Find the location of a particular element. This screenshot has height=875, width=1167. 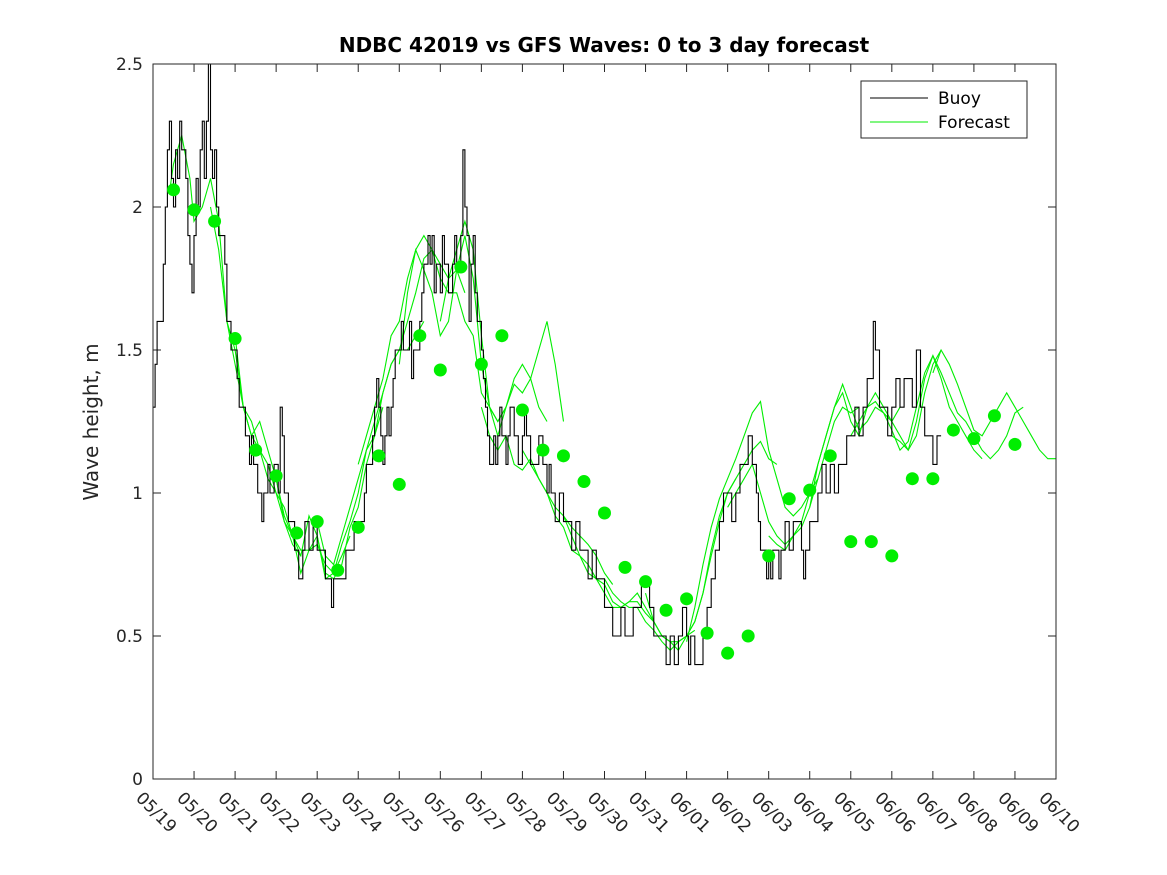

legend: Buoy Forecast is located at coordinates (944, 109).